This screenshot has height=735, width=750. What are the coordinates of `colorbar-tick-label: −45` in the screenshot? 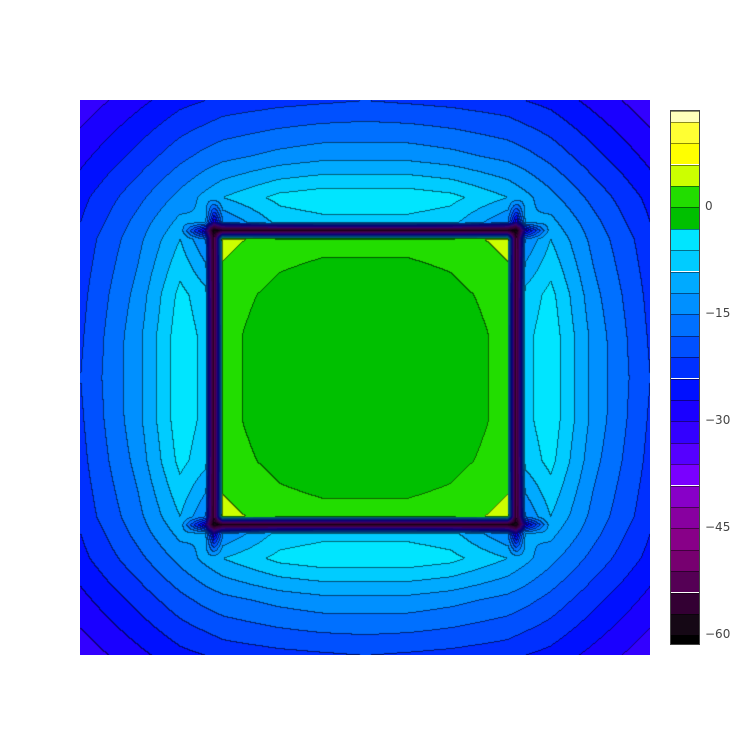 It's located at (718, 527).